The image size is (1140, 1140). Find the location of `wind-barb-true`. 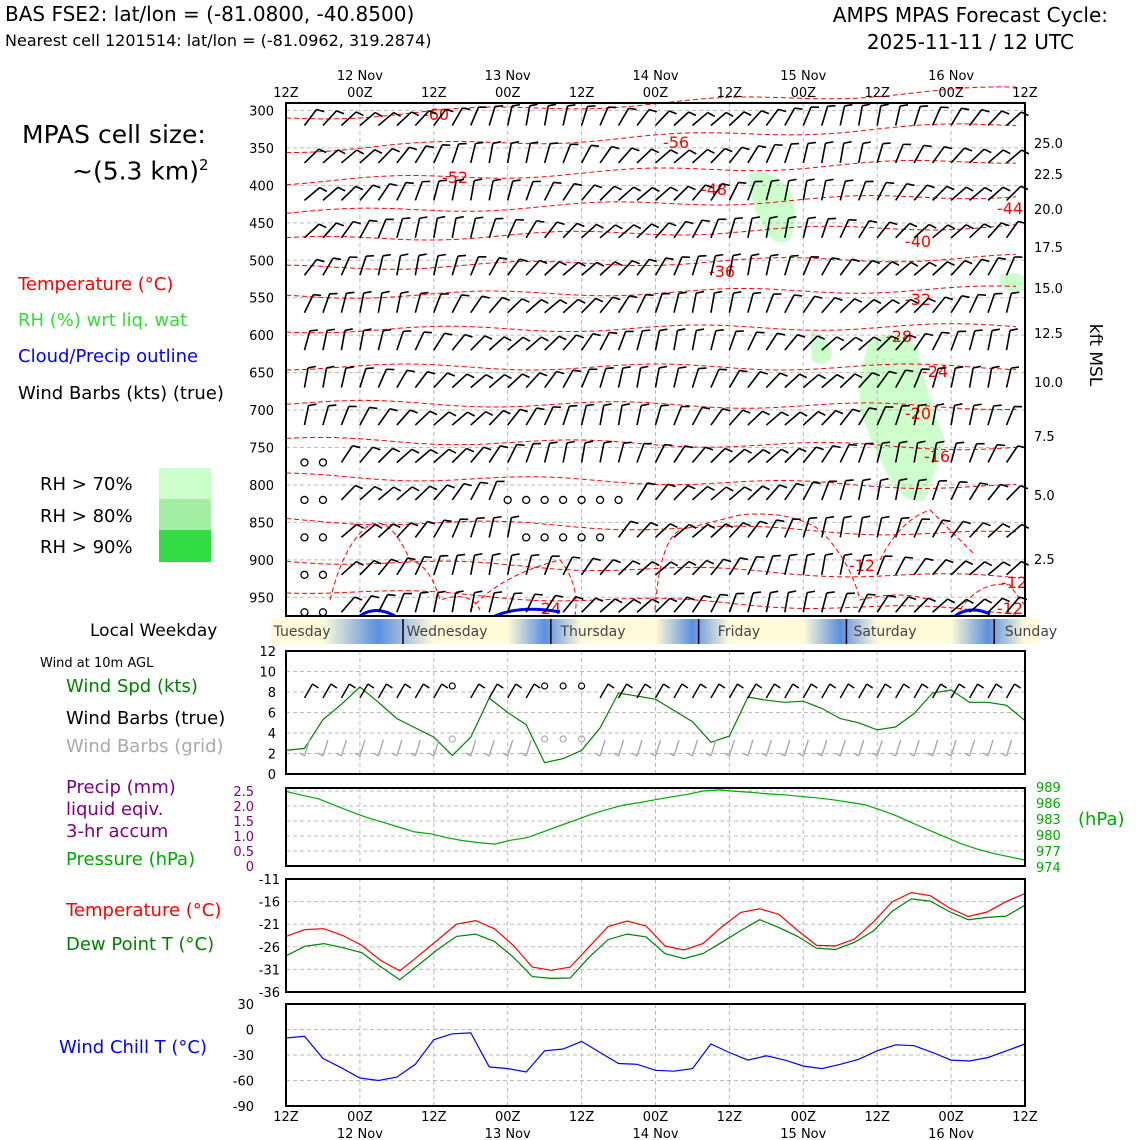

wind-barb-true is located at coordinates (696, 691).